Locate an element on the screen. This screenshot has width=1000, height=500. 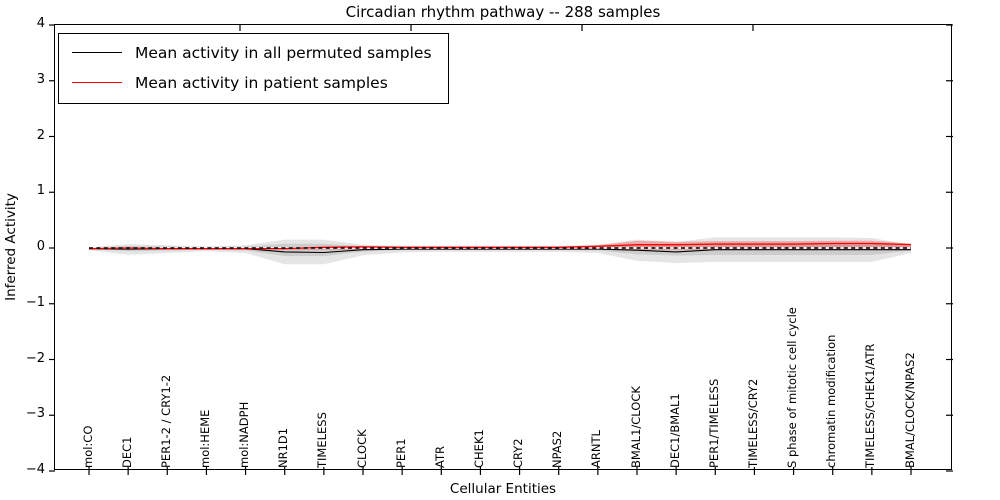
legend-item-permuted: Mean activity in all permuted samples is located at coordinates (252, 52).